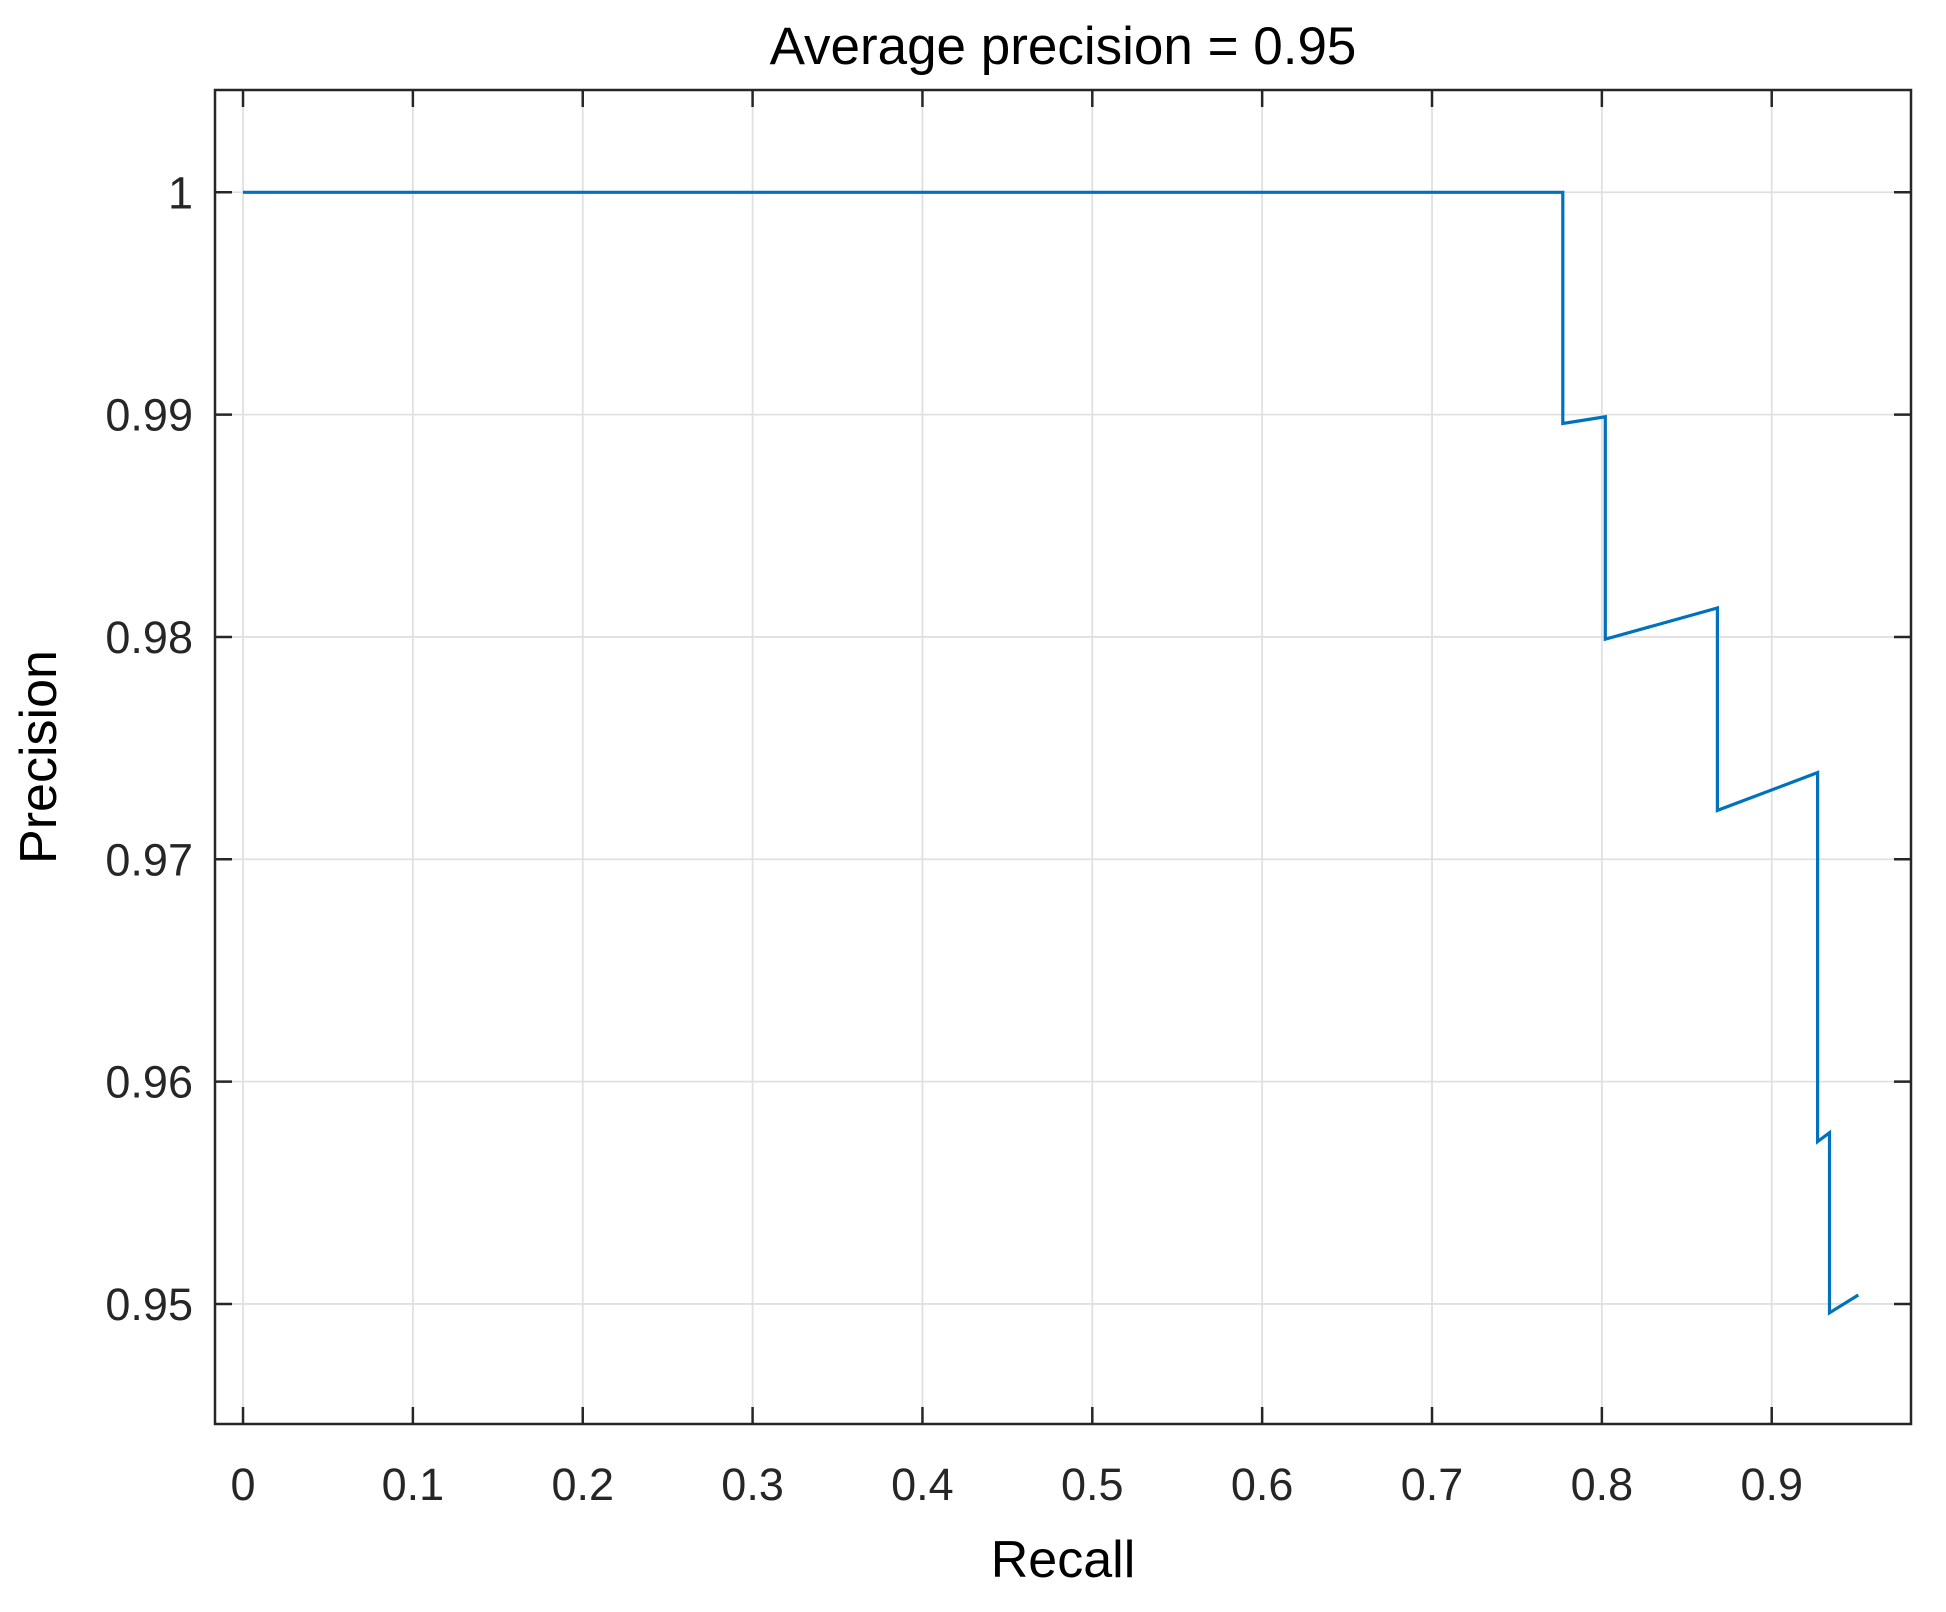 This screenshot has width=1946, height=1612. I want to click on x-tick-label: 0.7, so click(1432, 1484).